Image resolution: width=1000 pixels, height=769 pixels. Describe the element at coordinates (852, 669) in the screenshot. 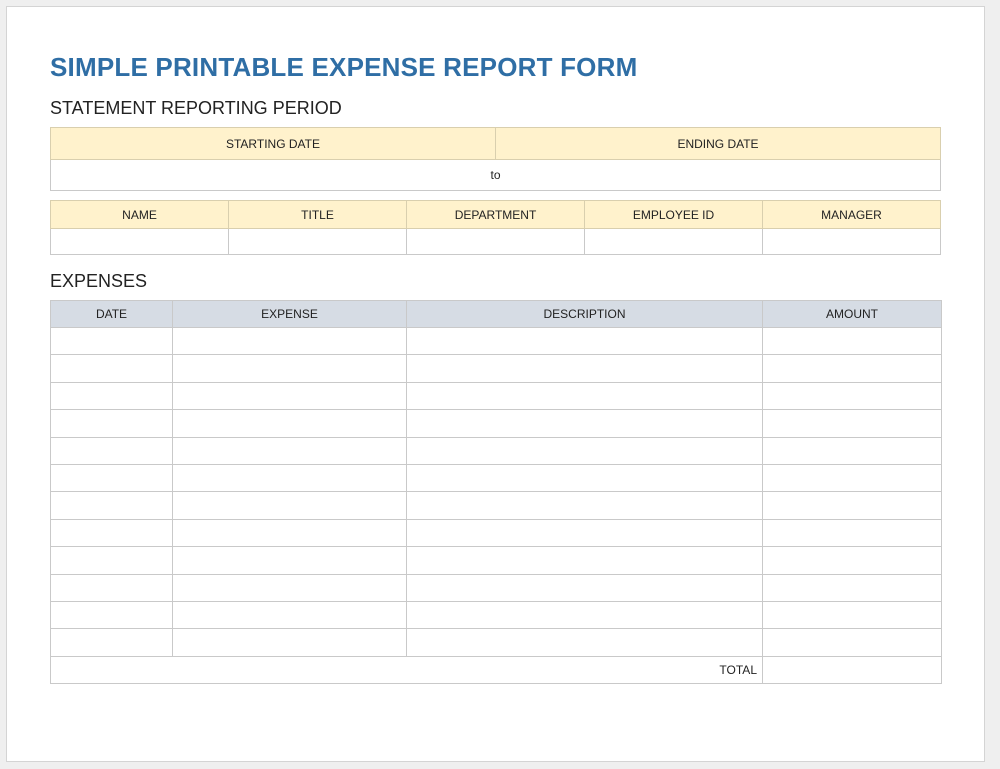

I see `total-amount-field` at that location.